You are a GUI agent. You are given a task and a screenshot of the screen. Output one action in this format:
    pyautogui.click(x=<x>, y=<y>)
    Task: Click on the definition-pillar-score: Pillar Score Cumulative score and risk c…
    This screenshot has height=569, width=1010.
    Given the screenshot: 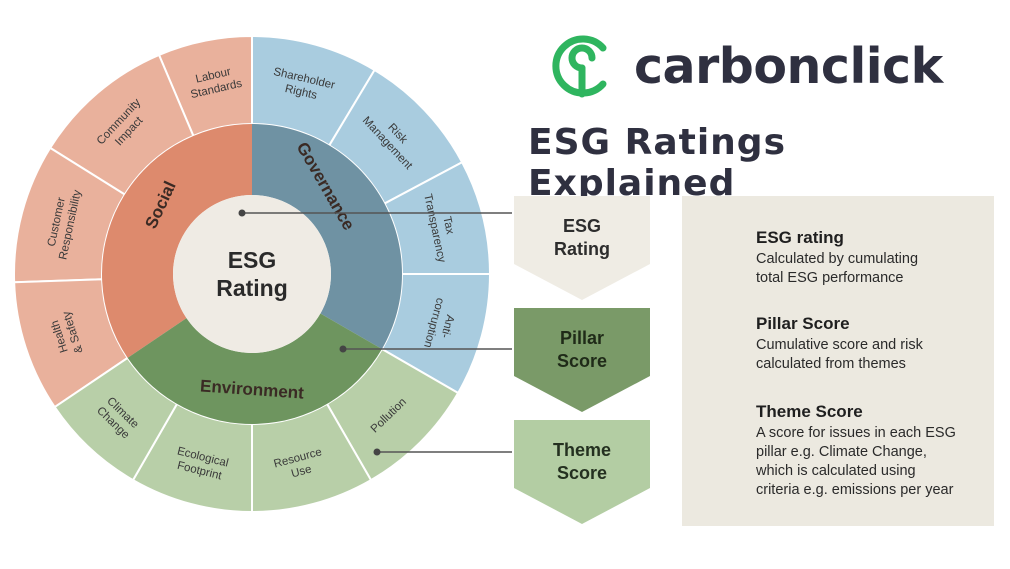 What is the action you would take?
    pyautogui.click(x=871, y=344)
    